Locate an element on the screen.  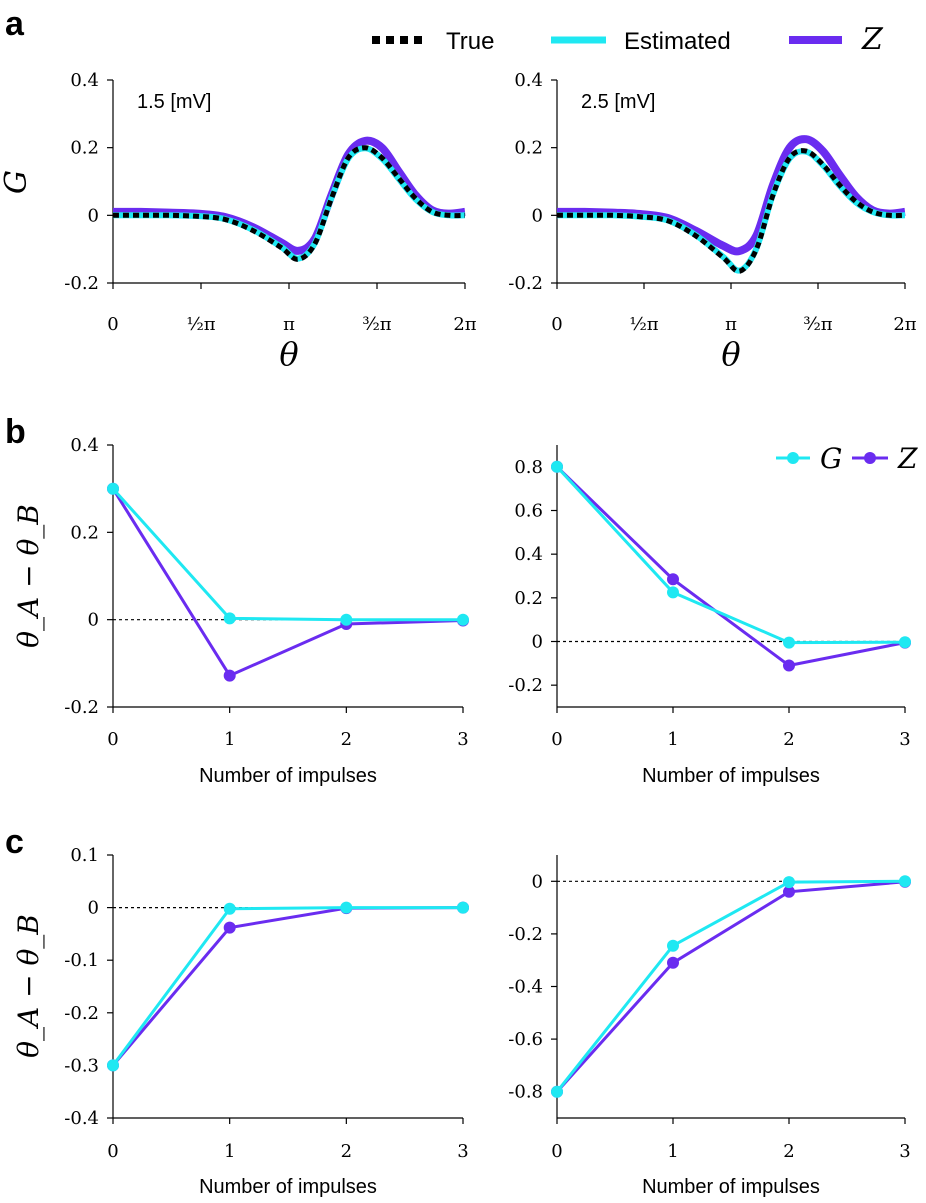
y-tick-label: 0.6 is located at coordinates (528, 511).